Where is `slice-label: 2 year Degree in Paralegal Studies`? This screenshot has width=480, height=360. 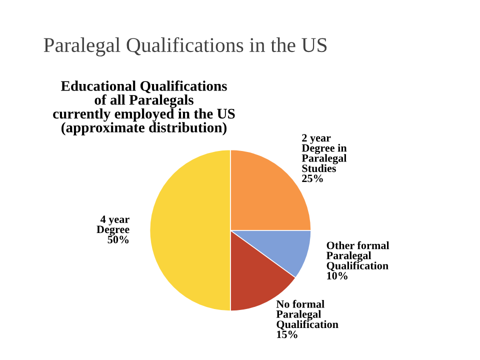
slice-label: 2 year Degree in Paralegal Studies is located at coordinates (324, 153).